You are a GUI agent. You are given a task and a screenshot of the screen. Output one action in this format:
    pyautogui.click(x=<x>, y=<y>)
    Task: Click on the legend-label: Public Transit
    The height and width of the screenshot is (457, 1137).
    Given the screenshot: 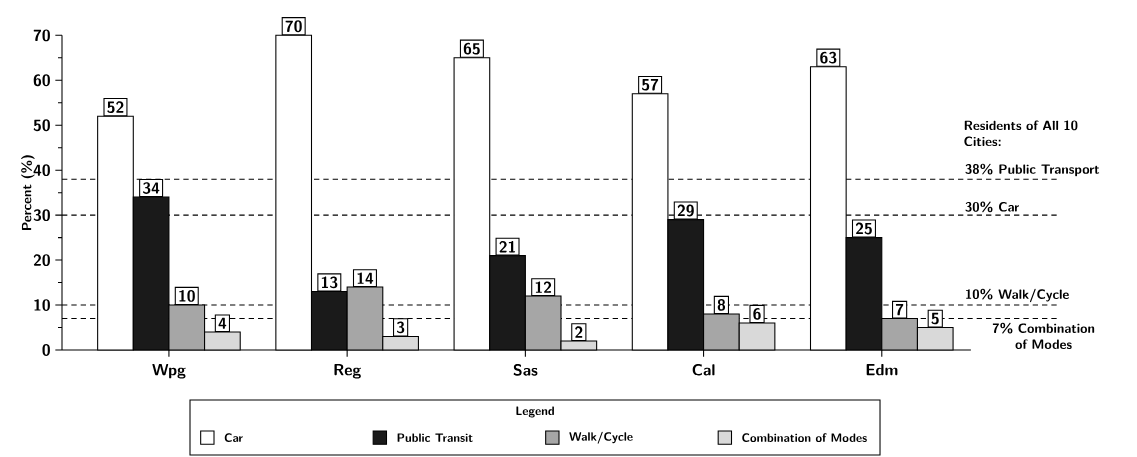 What is the action you would take?
    pyautogui.click(x=435, y=437)
    